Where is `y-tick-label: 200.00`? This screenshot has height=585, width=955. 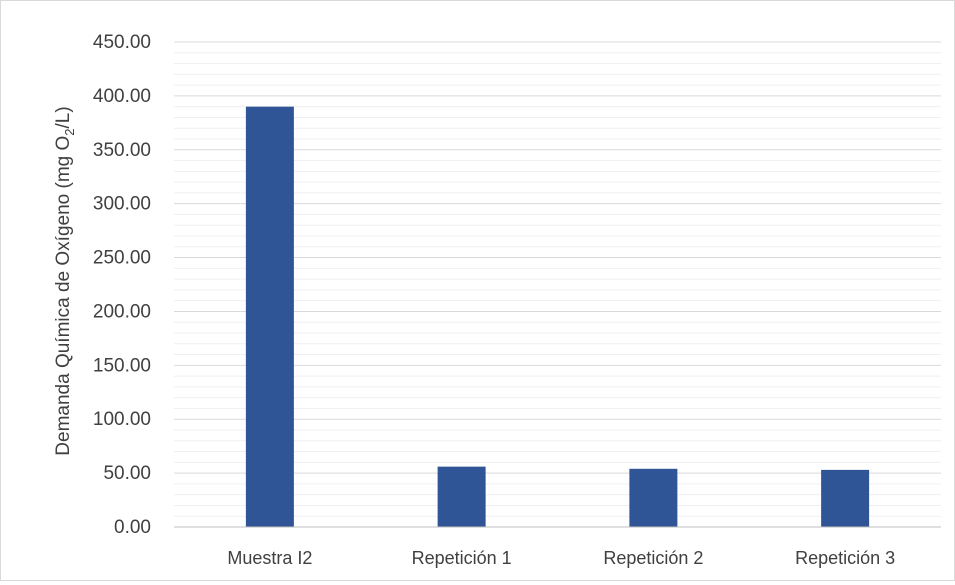 y-tick-label: 200.00 is located at coordinates (122, 311).